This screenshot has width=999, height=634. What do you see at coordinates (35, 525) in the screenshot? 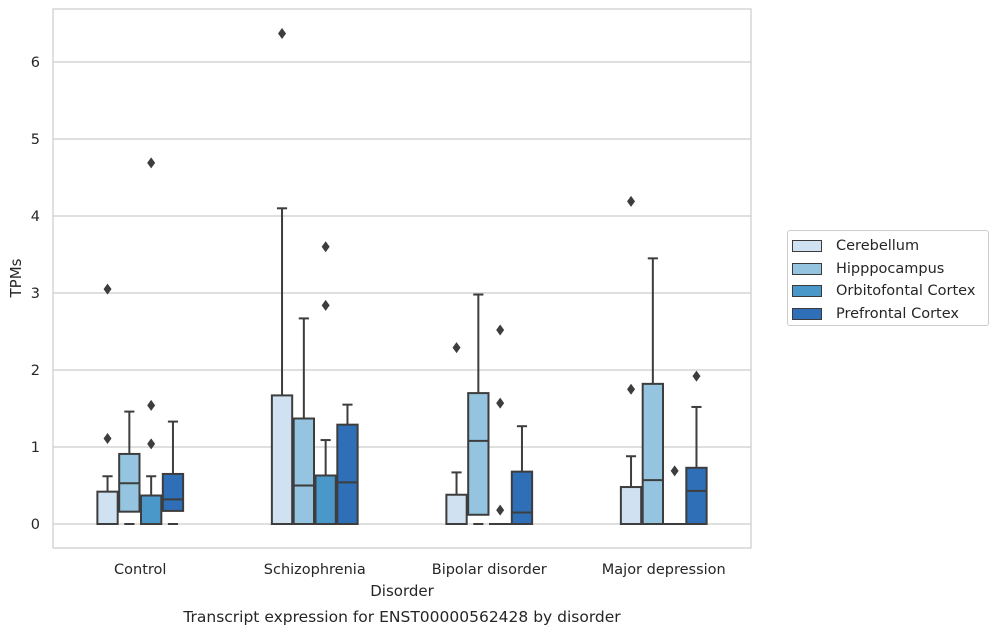
I see `y-tick-label: 0` at bounding box center [35, 525].